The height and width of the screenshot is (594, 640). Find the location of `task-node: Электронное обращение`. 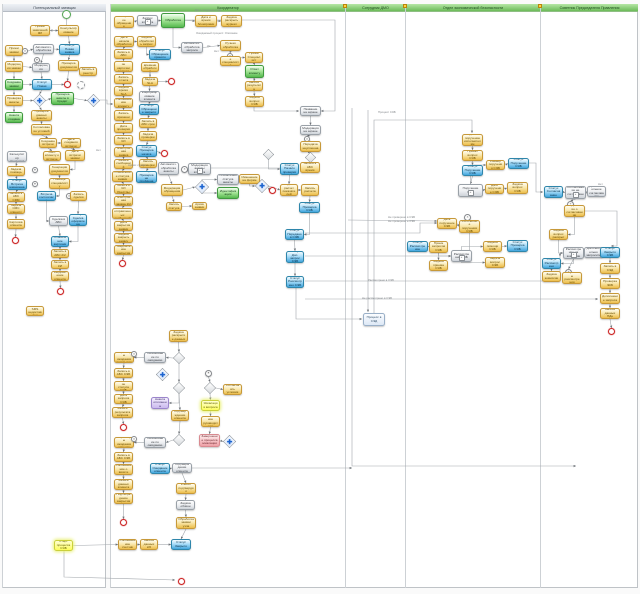

task-node: Электронное обращение is located at coordinates (124, 22).